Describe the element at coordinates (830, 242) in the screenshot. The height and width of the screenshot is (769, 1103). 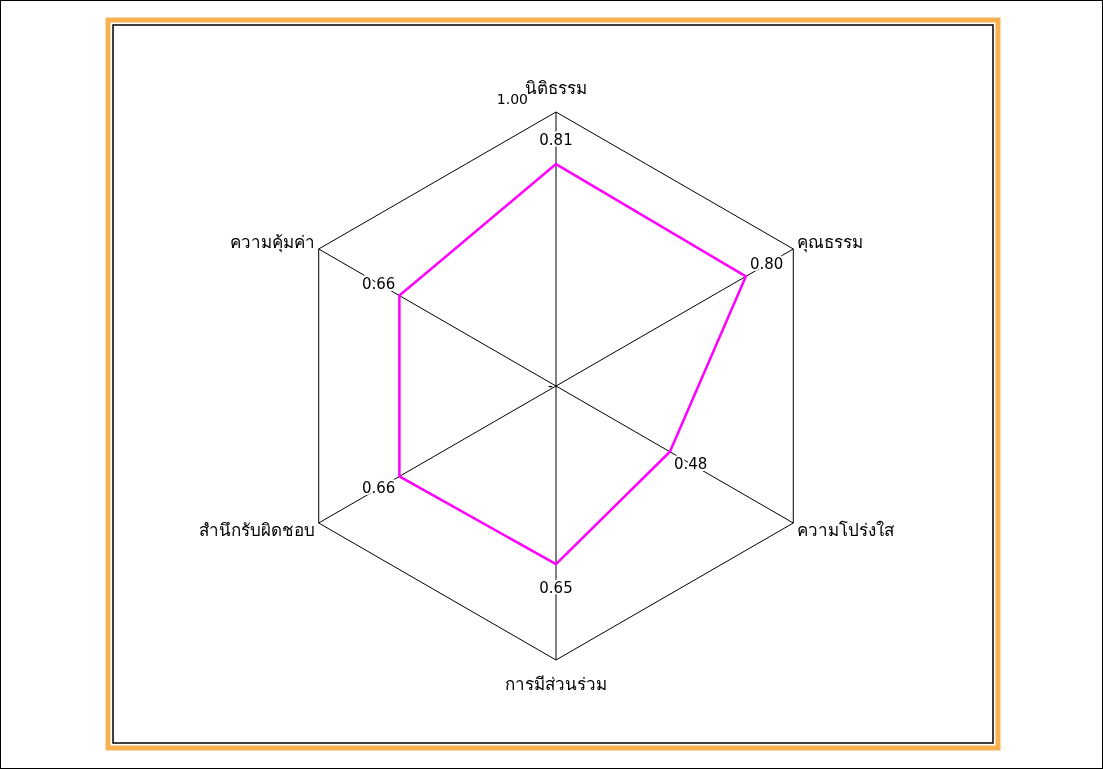
I see `spoke-label: คุณธรรม` at that location.